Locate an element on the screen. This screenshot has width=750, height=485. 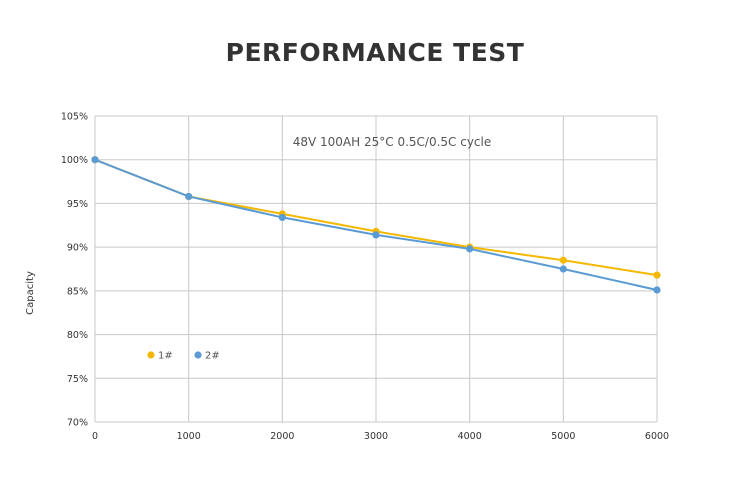
y-tick-label: 100% is located at coordinates (74, 160).